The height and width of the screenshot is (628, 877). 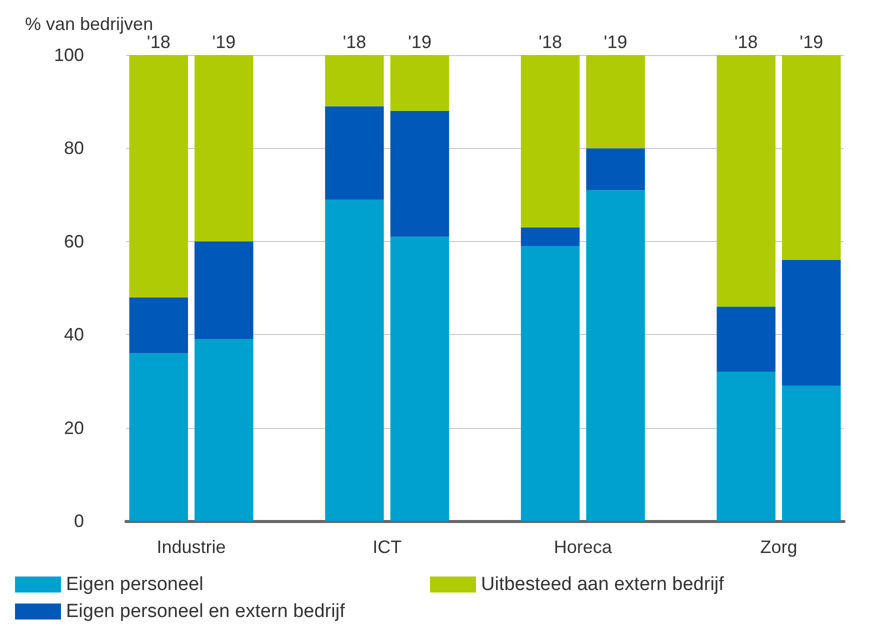 What do you see at coordinates (603, 584) in the screenshot?
I see `legend-label: Uitbesteed aan extern bedrijf` at bounding box center [603, 584].